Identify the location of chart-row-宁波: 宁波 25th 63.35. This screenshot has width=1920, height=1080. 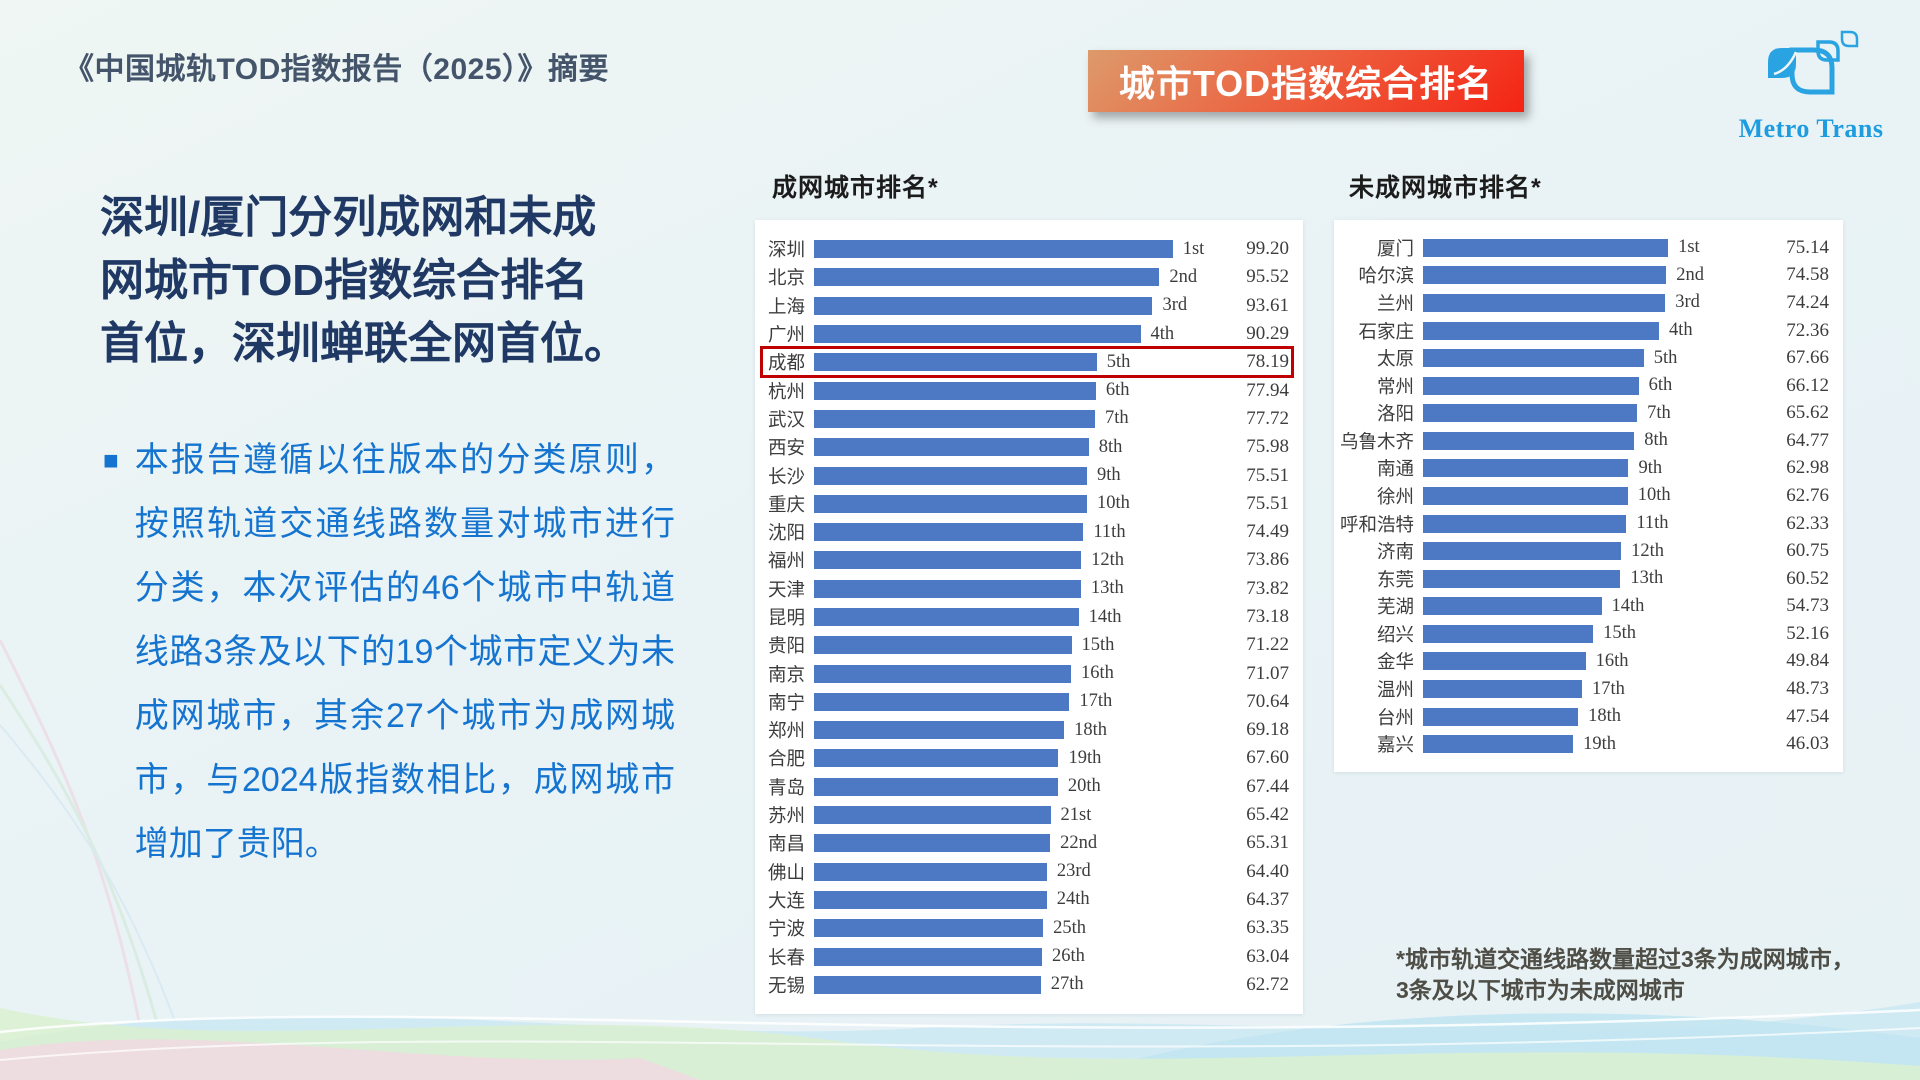
(1026, 928).